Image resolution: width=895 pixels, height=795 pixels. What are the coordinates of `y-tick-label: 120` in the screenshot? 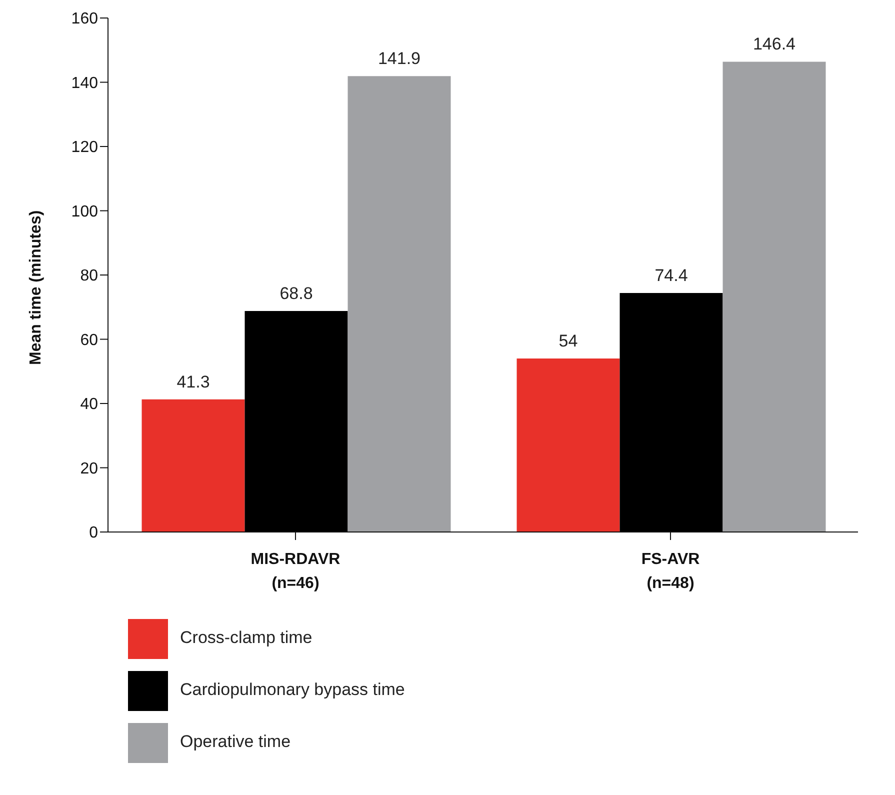 It's located at (84, 147).